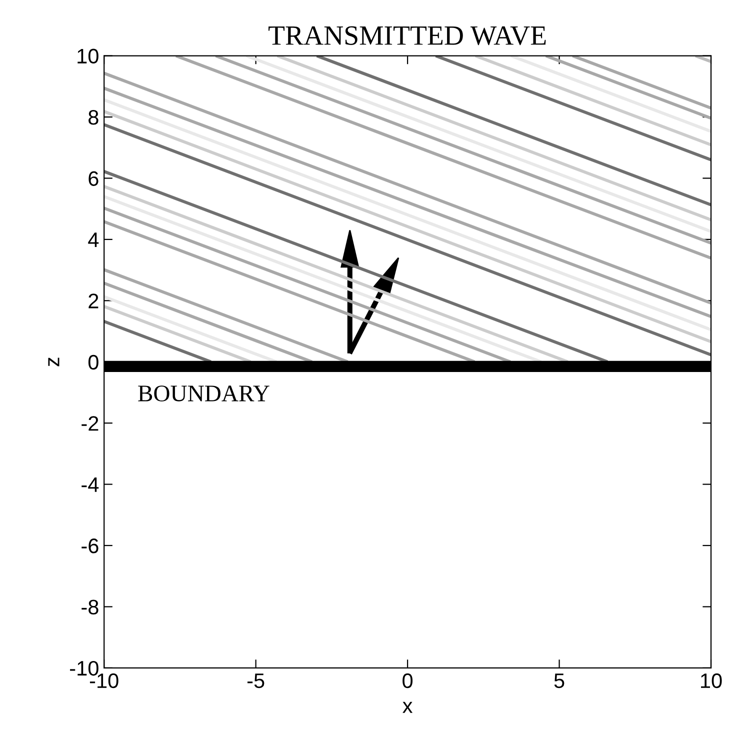 This screenshot has height=734, width=733. Describe the element at coordinates (93, 301) in the screenshot. I see `y-tick-label: 2` at that location.